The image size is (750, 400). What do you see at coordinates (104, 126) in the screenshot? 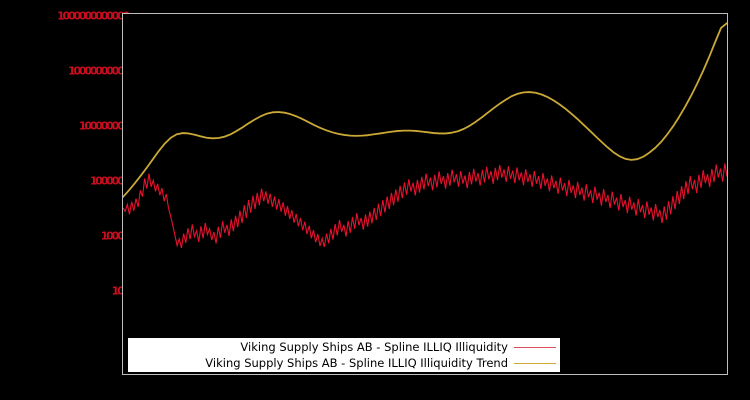
I see `y-tick-label: 100000000` at bounding box center [104, 126].